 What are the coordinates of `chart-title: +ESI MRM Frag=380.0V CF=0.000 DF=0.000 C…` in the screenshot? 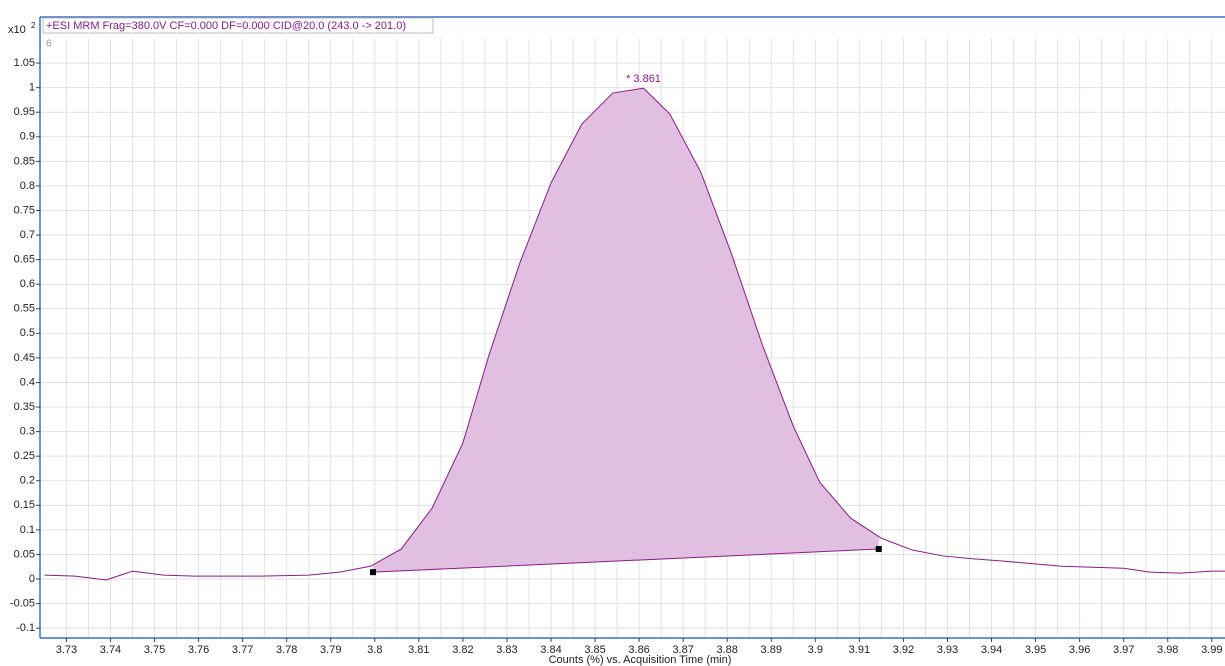 It's located at (226, 26).